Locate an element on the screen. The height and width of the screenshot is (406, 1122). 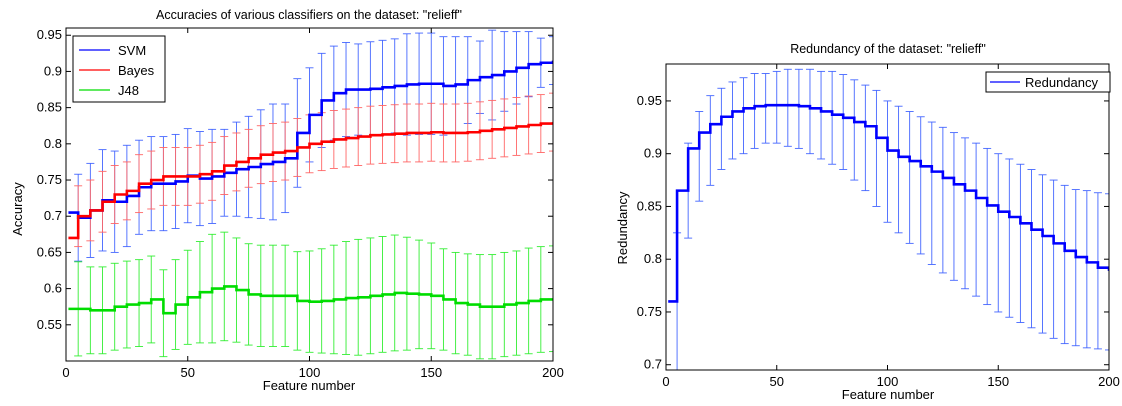
legend-label-bayes: Bayes is located at coordinates (136, 70).